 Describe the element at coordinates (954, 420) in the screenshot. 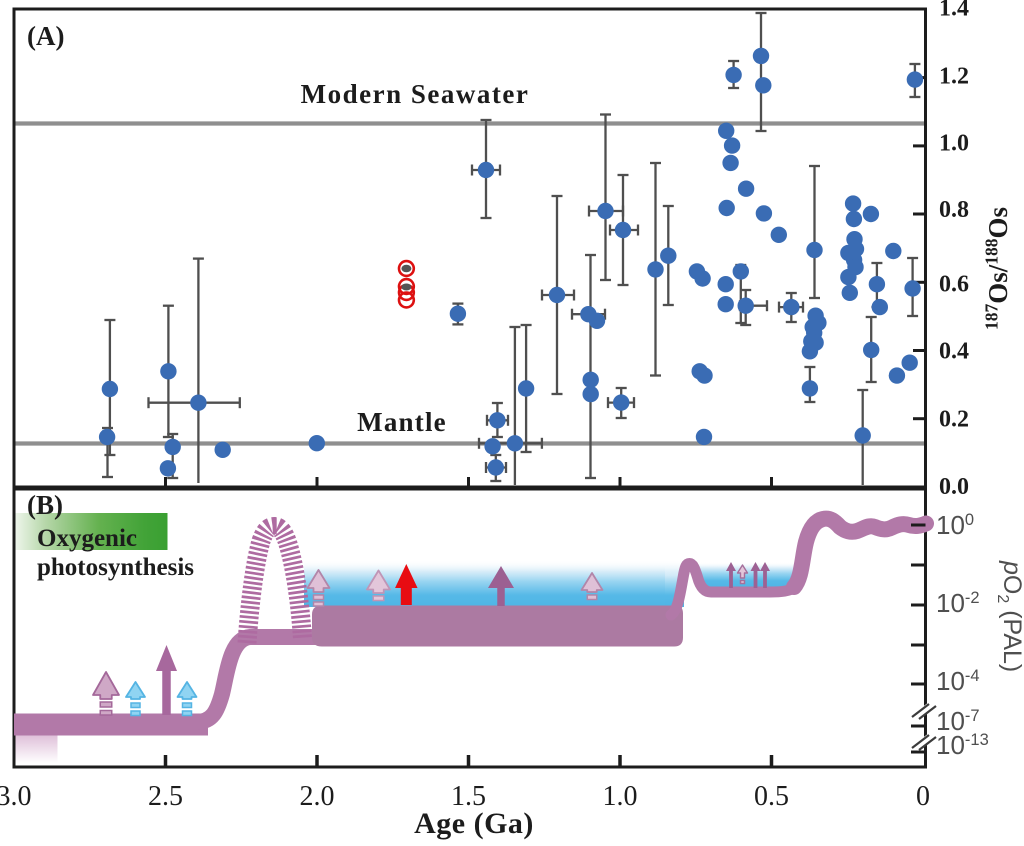

I see `svg-text: 0.2` at that location.